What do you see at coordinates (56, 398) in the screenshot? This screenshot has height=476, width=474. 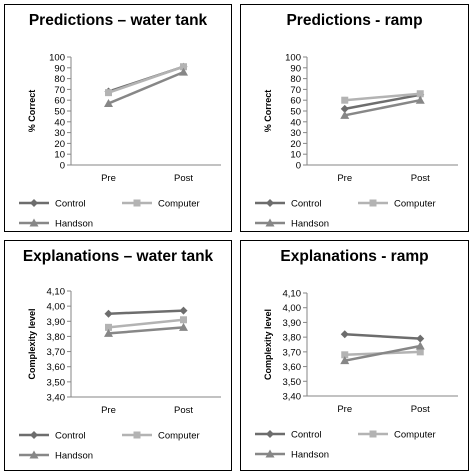 I see `y-tick-label: 3,40` at bounding box center [56, 398].